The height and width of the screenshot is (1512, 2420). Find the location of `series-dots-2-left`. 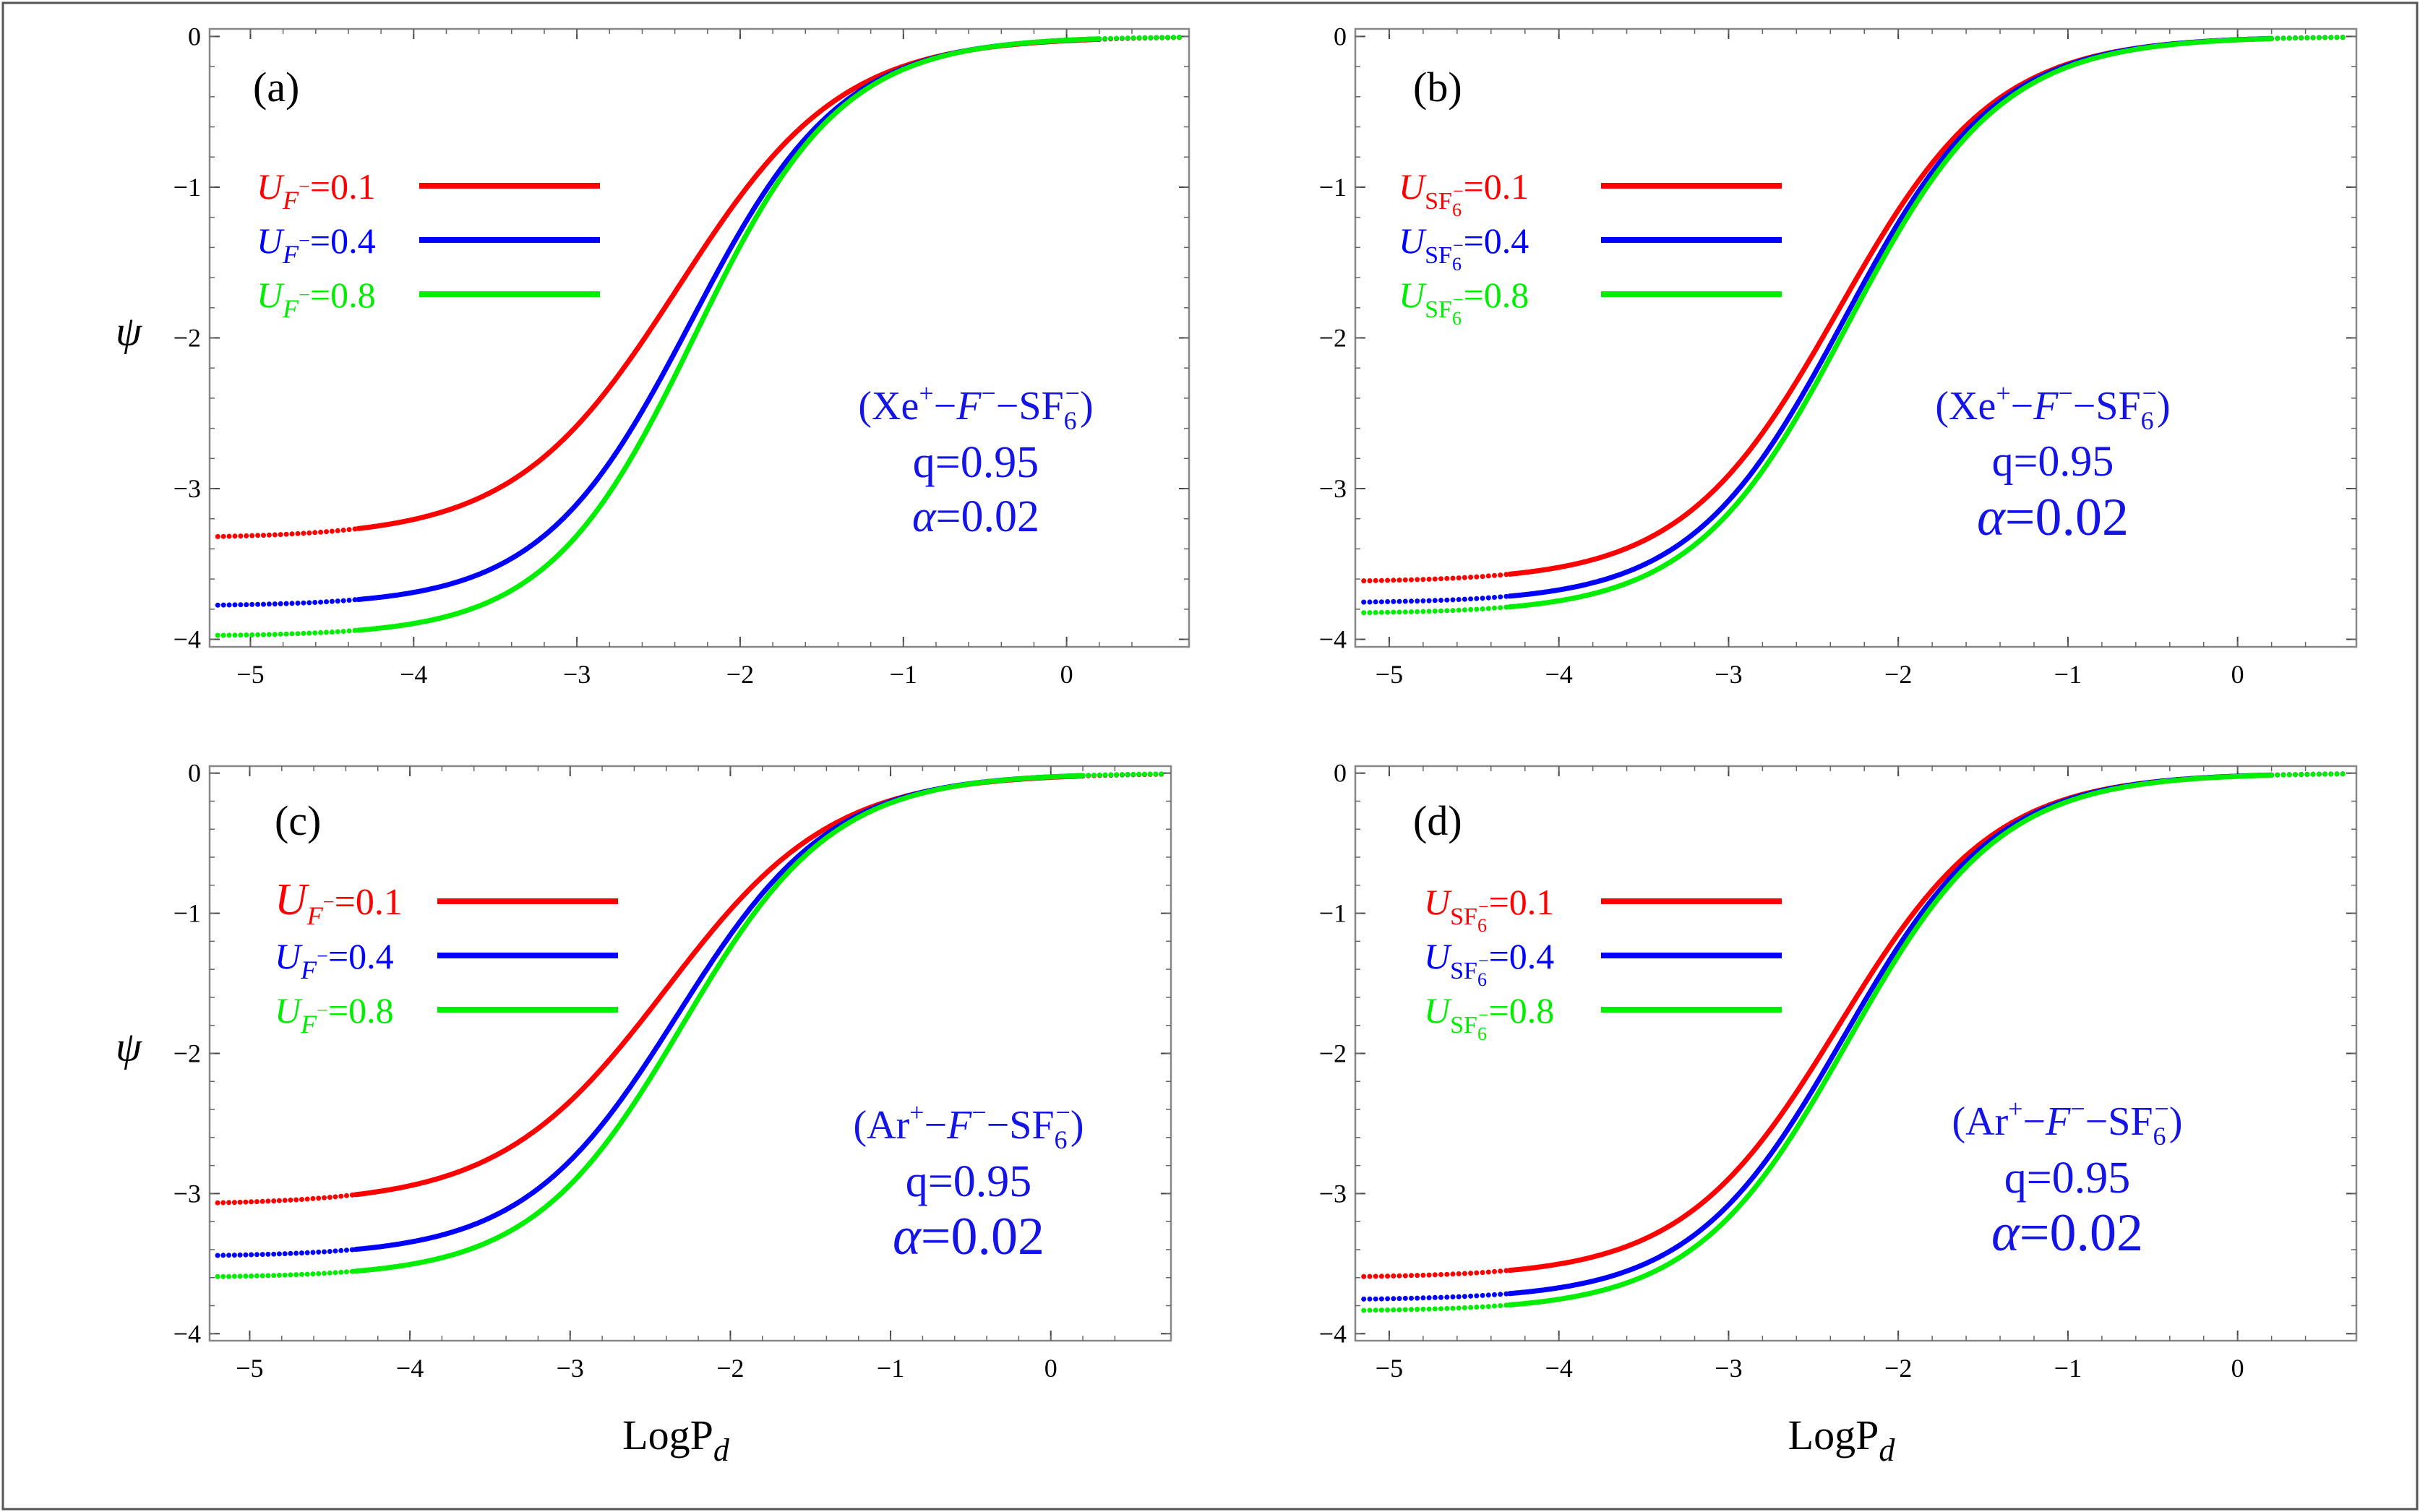

series-dots-2-left is located at coordinates (1435, 1296).